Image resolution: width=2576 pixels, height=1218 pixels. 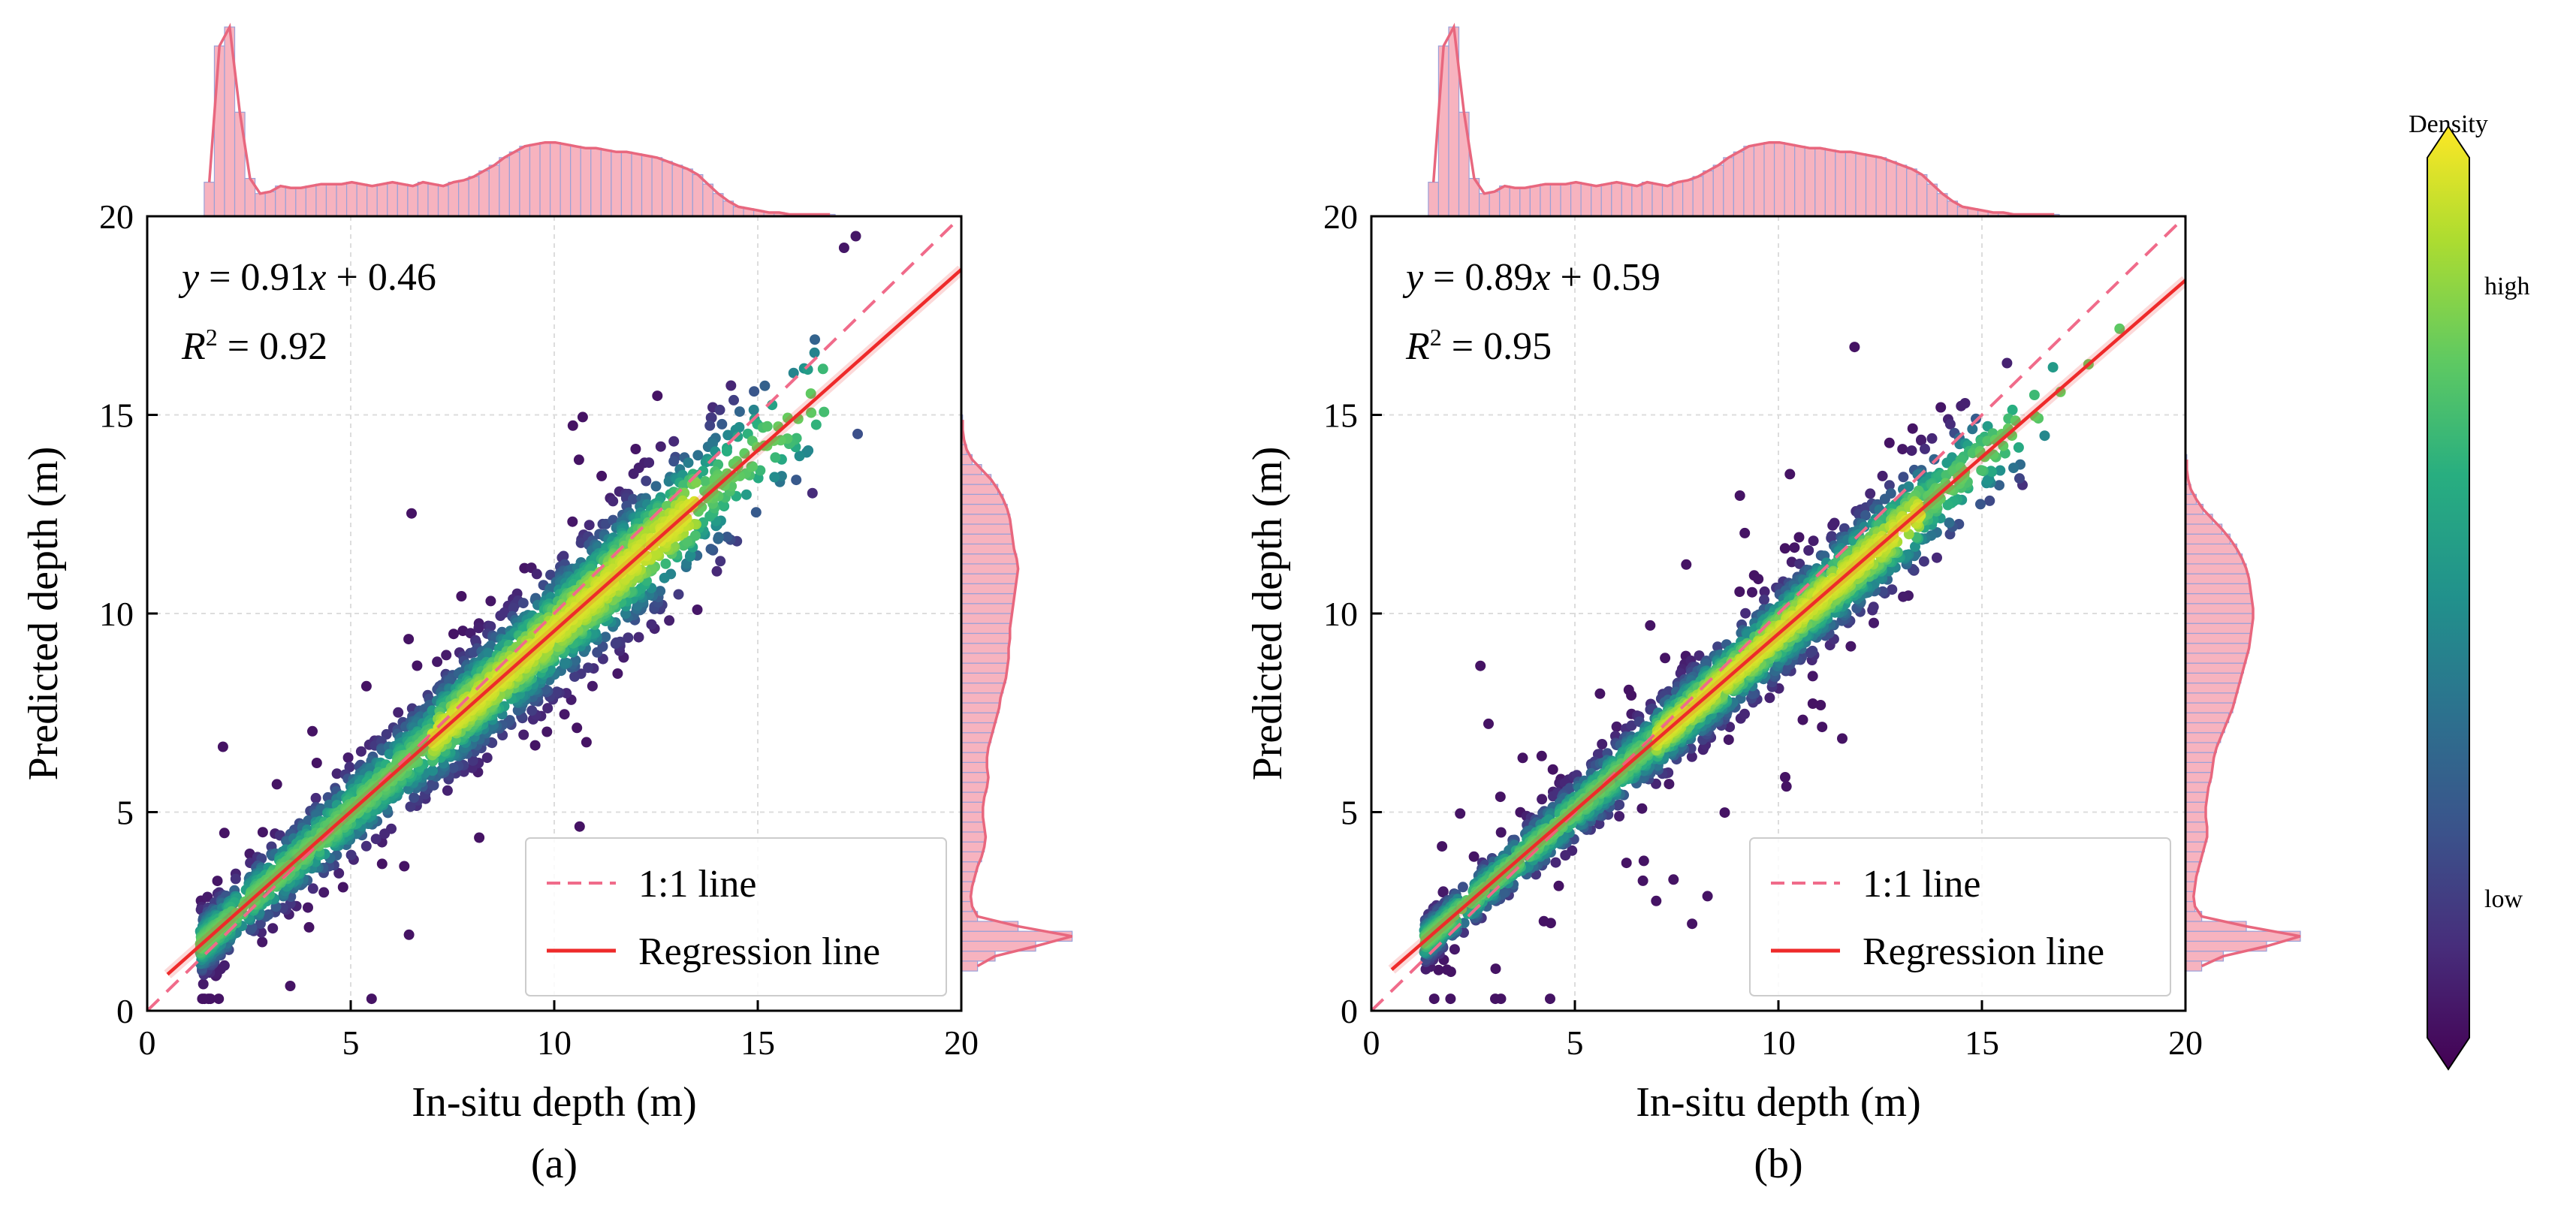 What do you see at coordinates (116, 415) in the screenshot?
I see `y-tick-label: 15` at bounding box center [116, 415].